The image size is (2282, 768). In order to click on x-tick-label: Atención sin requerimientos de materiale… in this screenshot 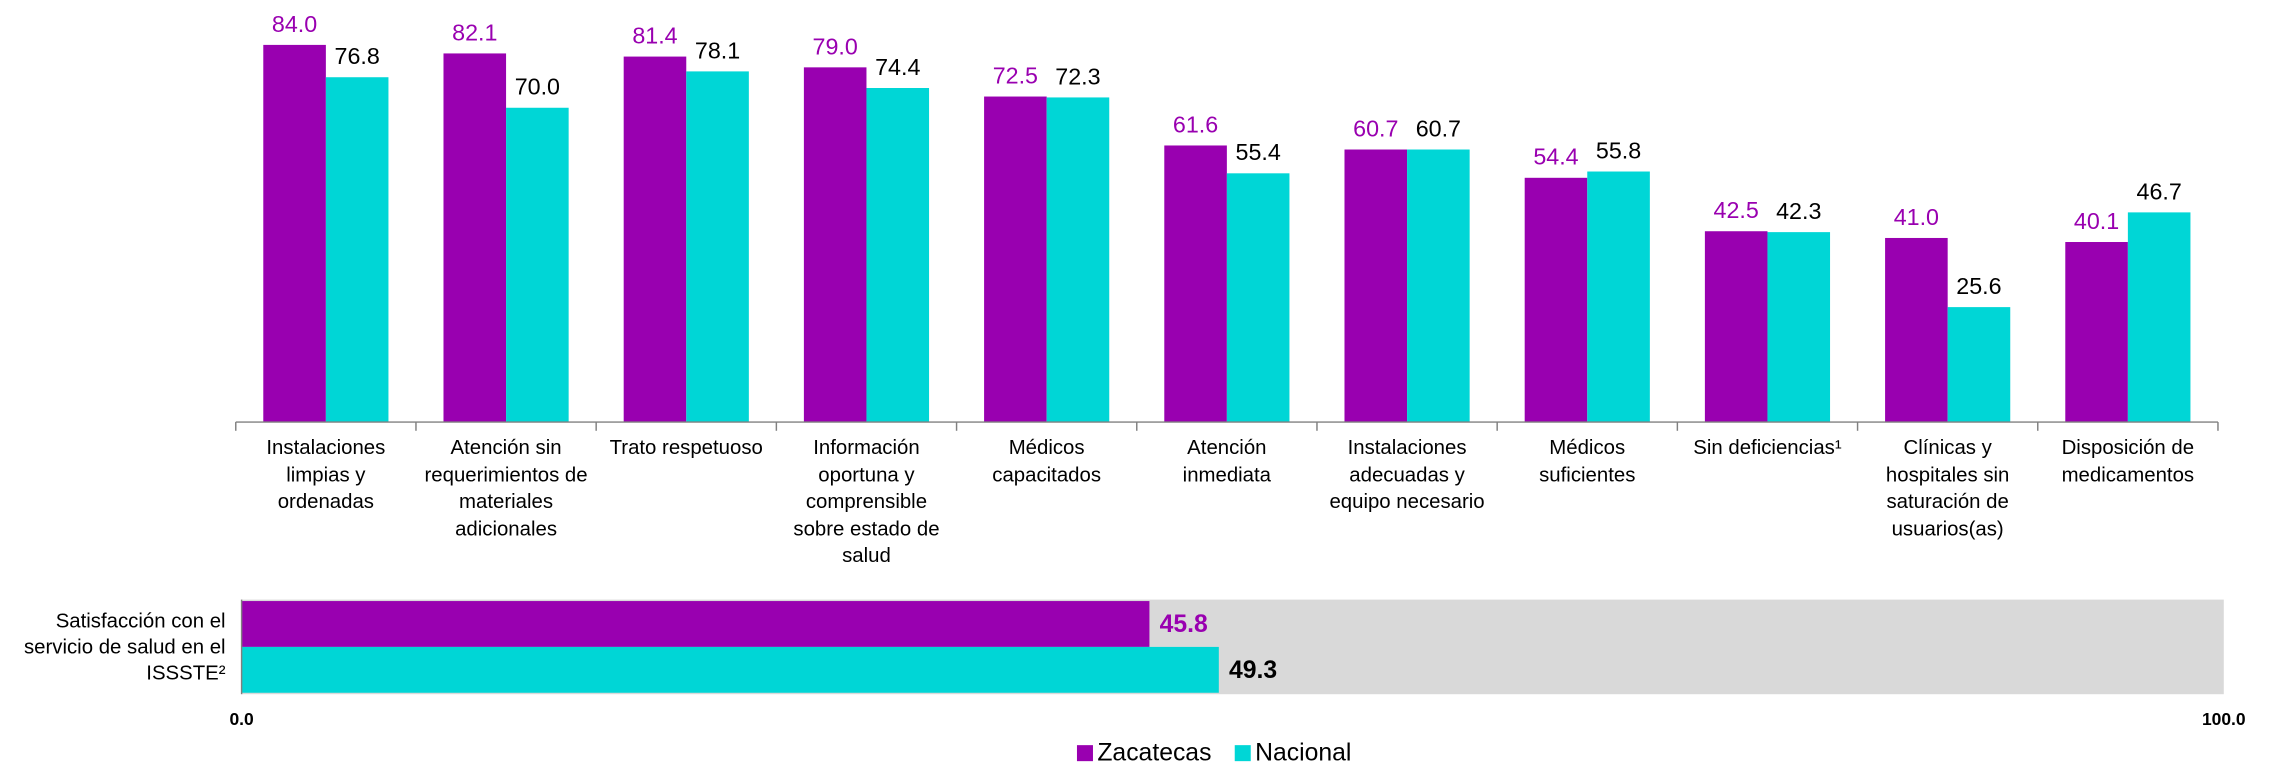, I will do `click(506, 487)`.